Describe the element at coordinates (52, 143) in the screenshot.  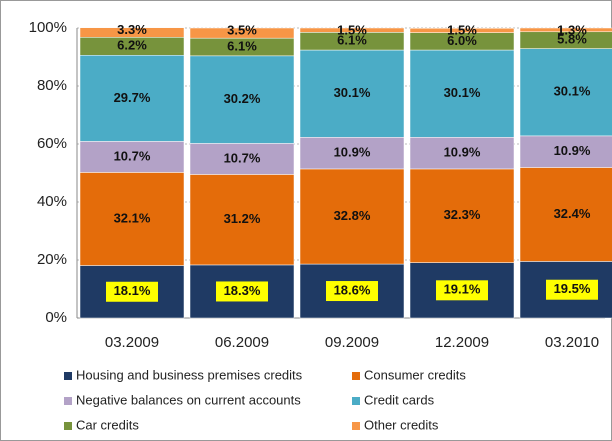
I see `y-tick-label: 60%` at that location.